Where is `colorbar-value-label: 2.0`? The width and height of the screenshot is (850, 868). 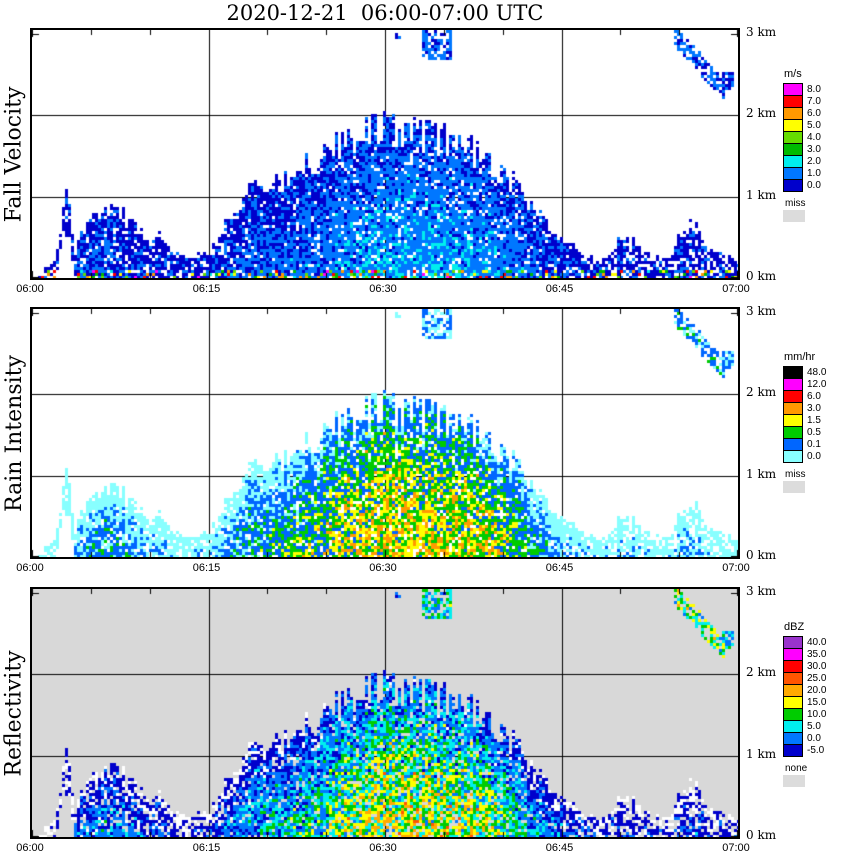 colorbar-value-label: 2.0 is located at coordinates (814, 161).